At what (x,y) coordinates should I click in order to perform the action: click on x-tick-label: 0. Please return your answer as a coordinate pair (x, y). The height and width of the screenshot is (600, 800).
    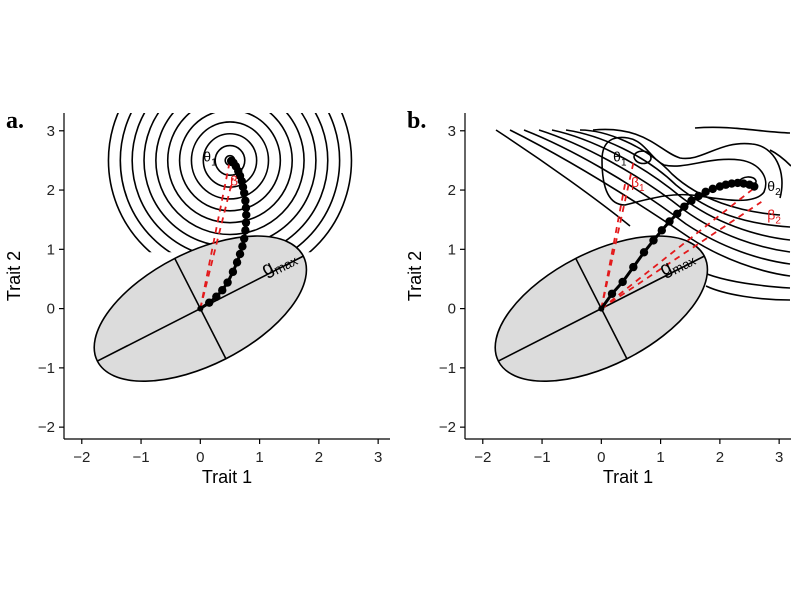
    Looking at the image, I should click on (601, 457).